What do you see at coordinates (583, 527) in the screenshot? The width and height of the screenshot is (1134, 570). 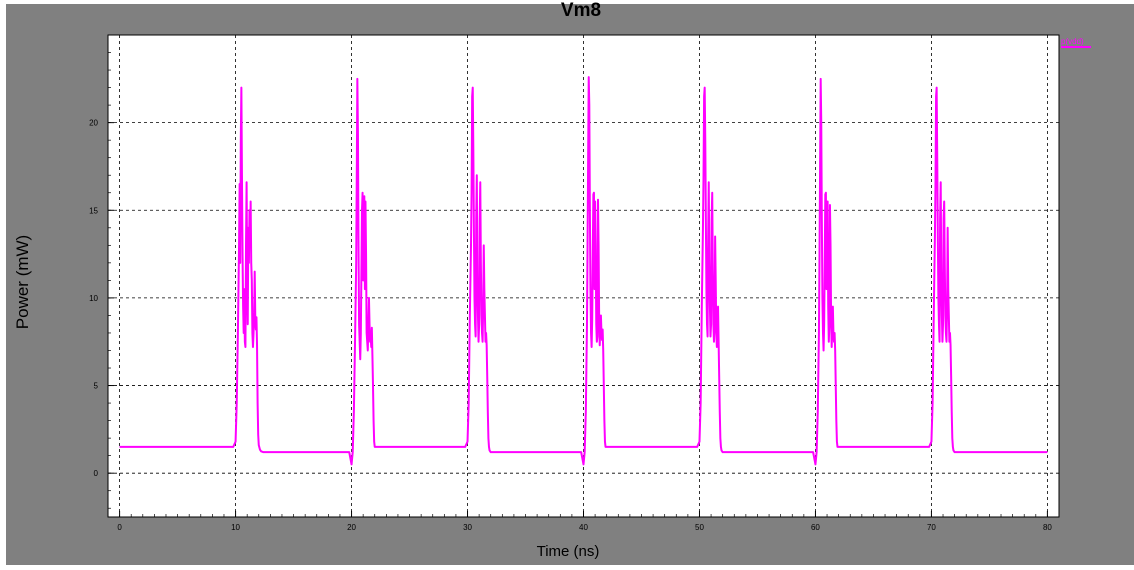 I see `x-tick-label: 40` at bounding box center [583, 527].